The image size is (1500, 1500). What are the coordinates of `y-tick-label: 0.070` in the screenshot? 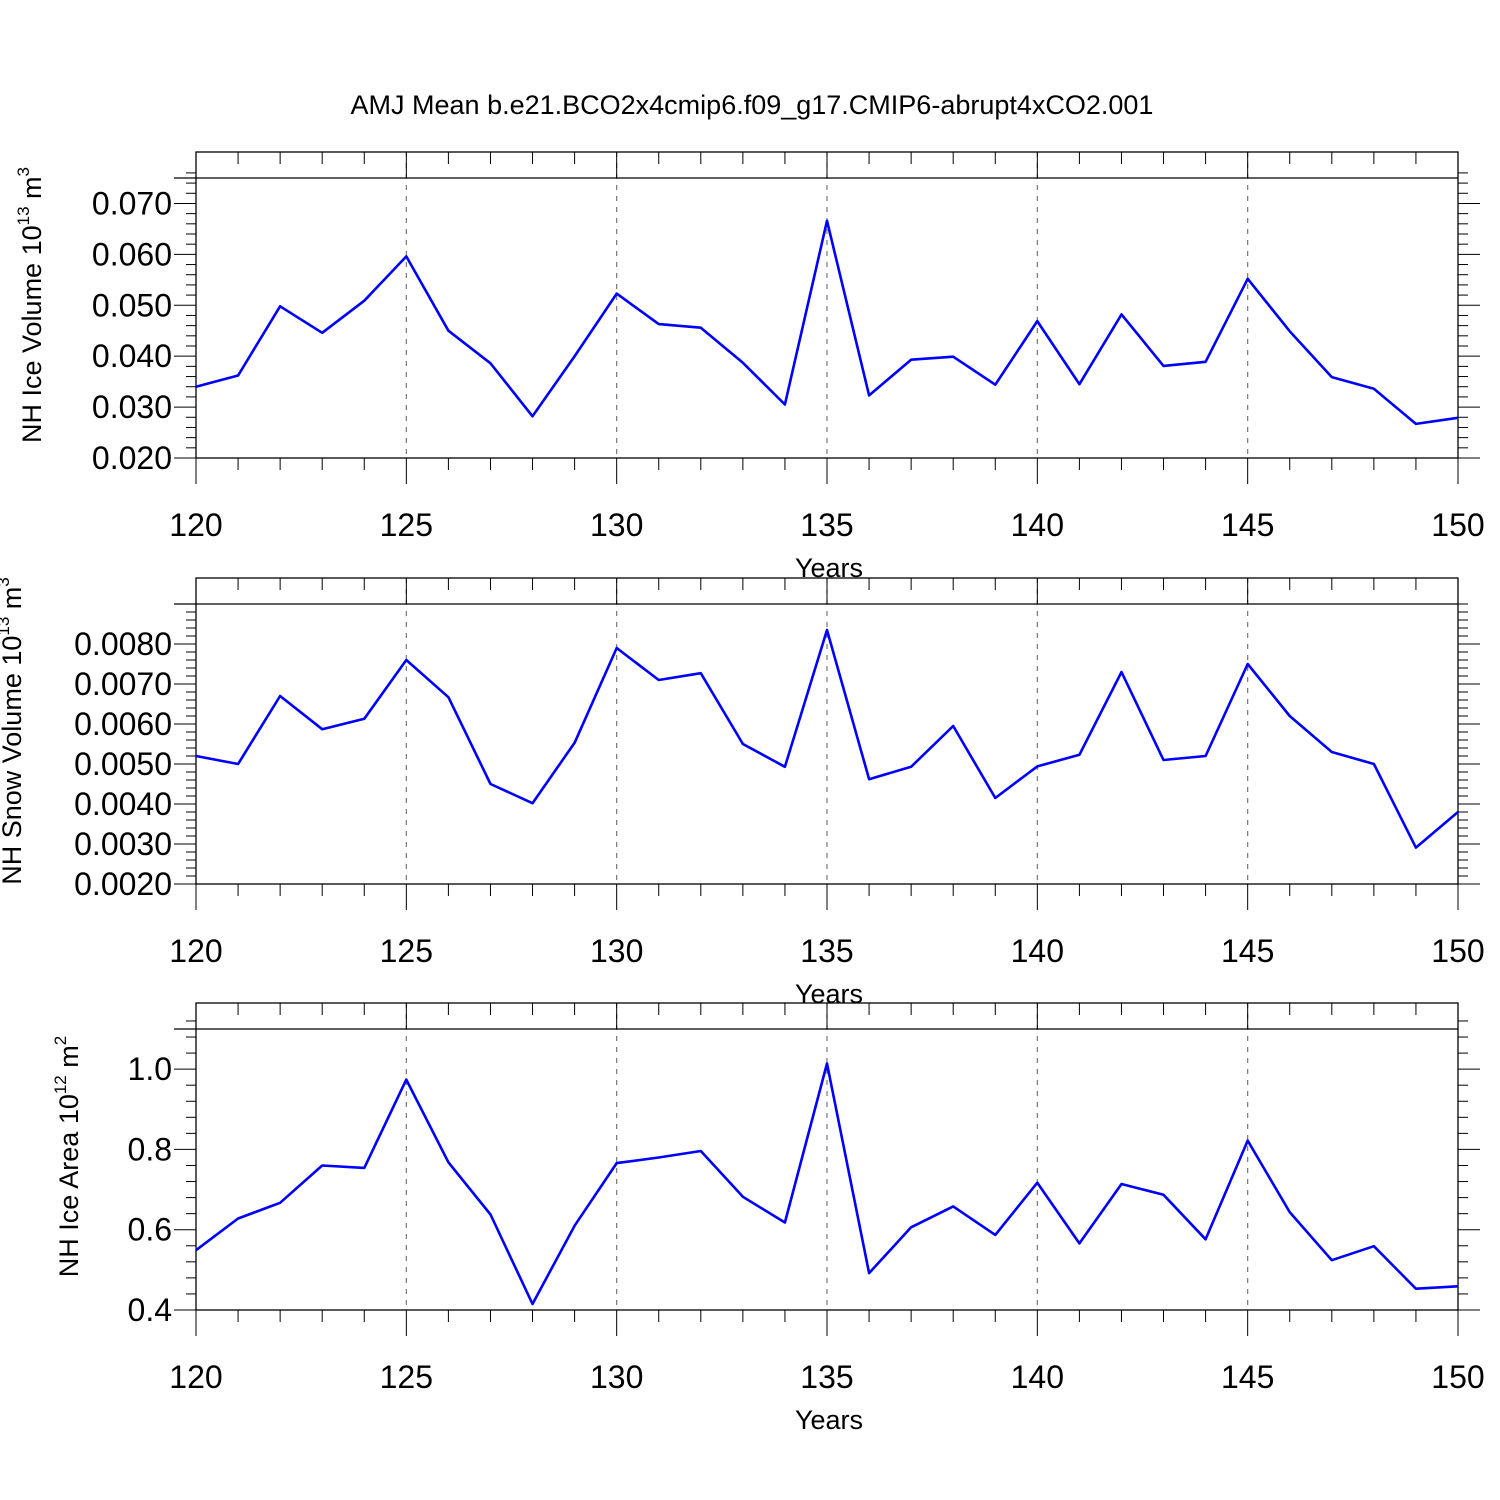 It's located at (132, 203).